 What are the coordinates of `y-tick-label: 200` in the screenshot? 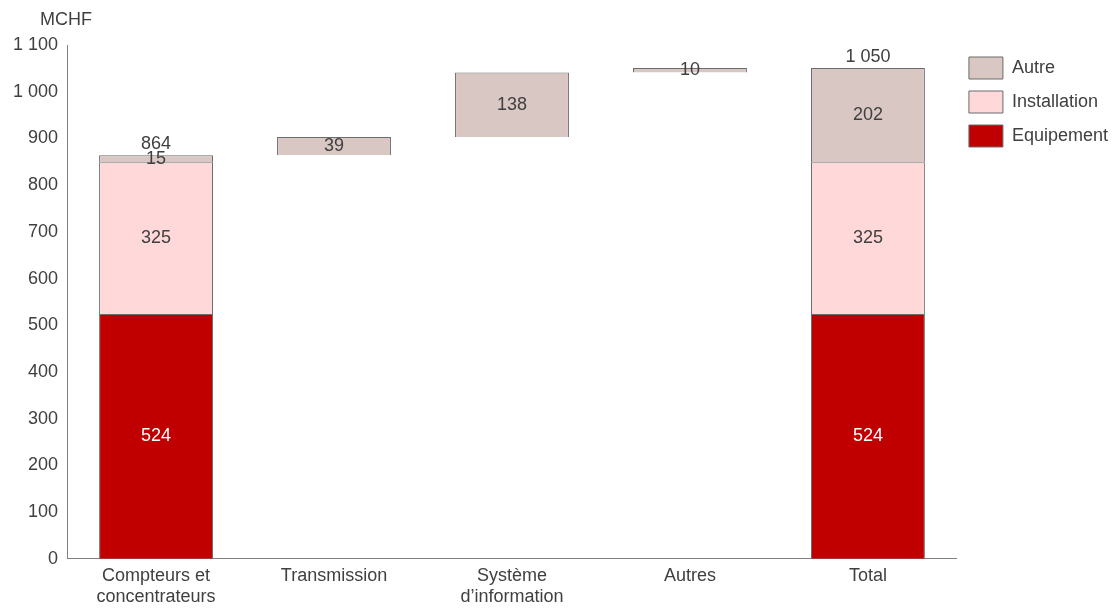 It's located at (43, 464).